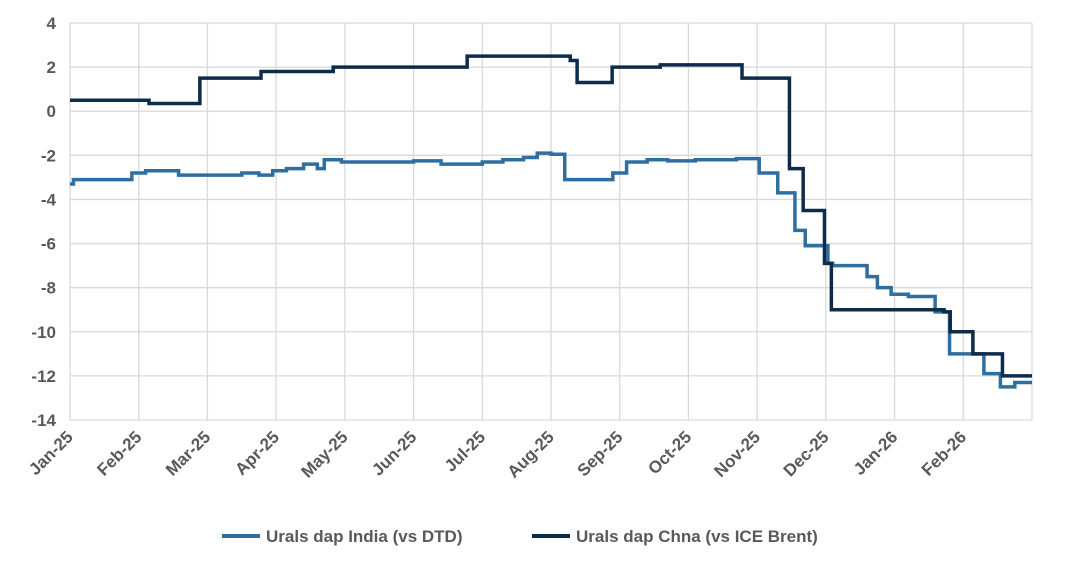 The image size is (1074, 567). Describe the element at coordinates (43, 332) in the screenshot. I see `y-tick-label: -10` at that location.